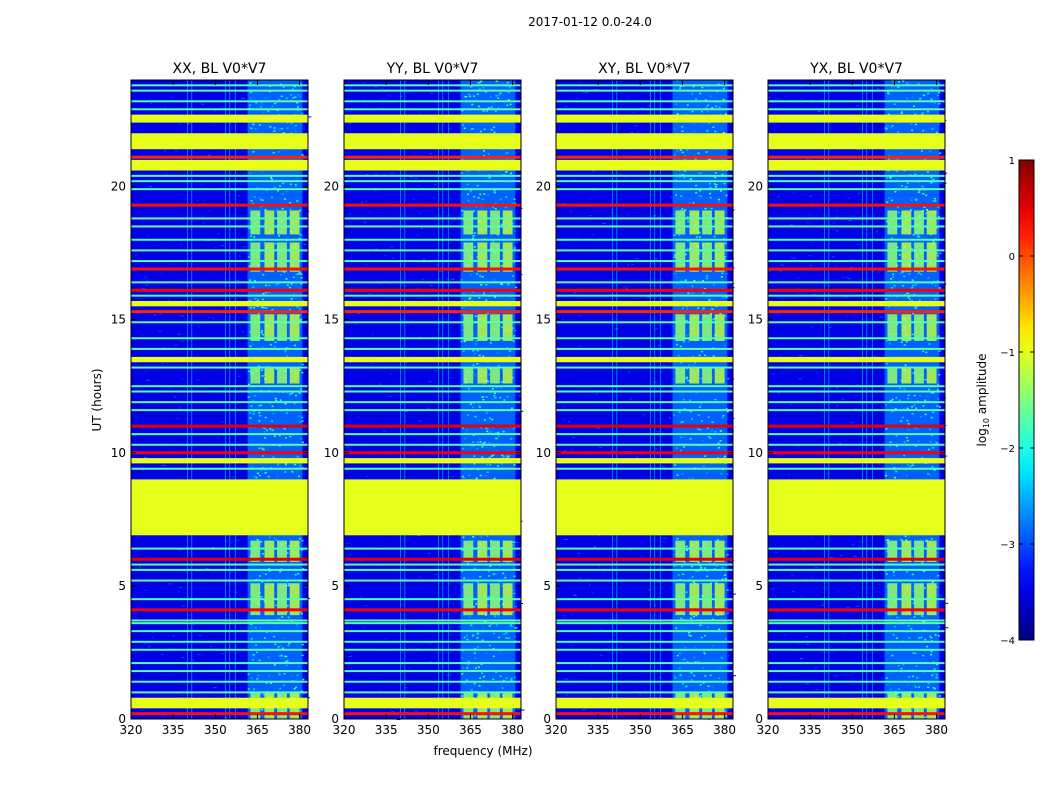 Image resolution: width=1050 pixels, height=800 pixels. Describe the element at coordinates (331, 320) in the screenshot. I see `y-tick-label: 15` at that location.